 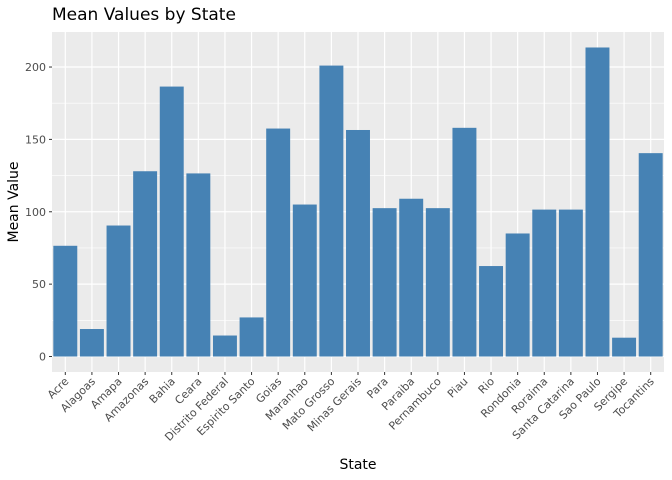 What do you see at coordinates (437, 282) in the screenshot?
I see `bar-pernambuco` at bounding box center [437, 282].